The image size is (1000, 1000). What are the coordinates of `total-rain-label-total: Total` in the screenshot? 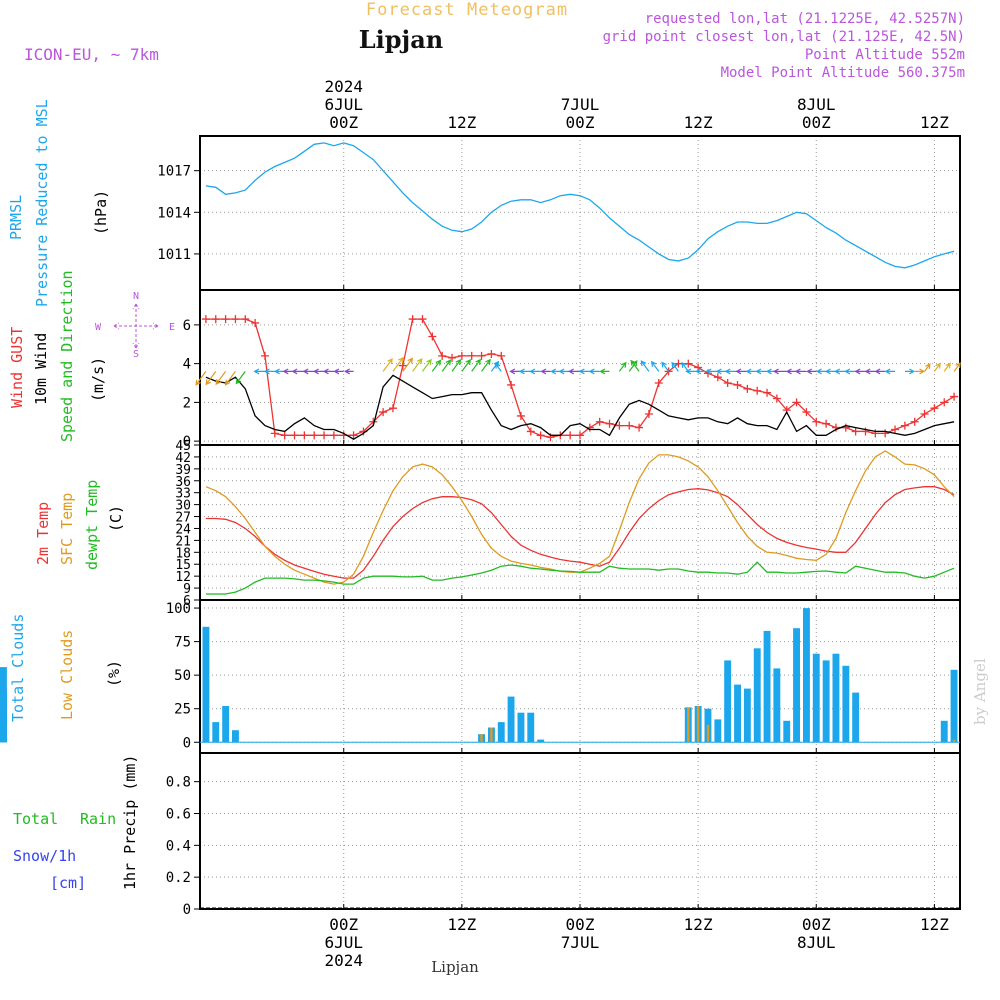 It's located at (35, 819).